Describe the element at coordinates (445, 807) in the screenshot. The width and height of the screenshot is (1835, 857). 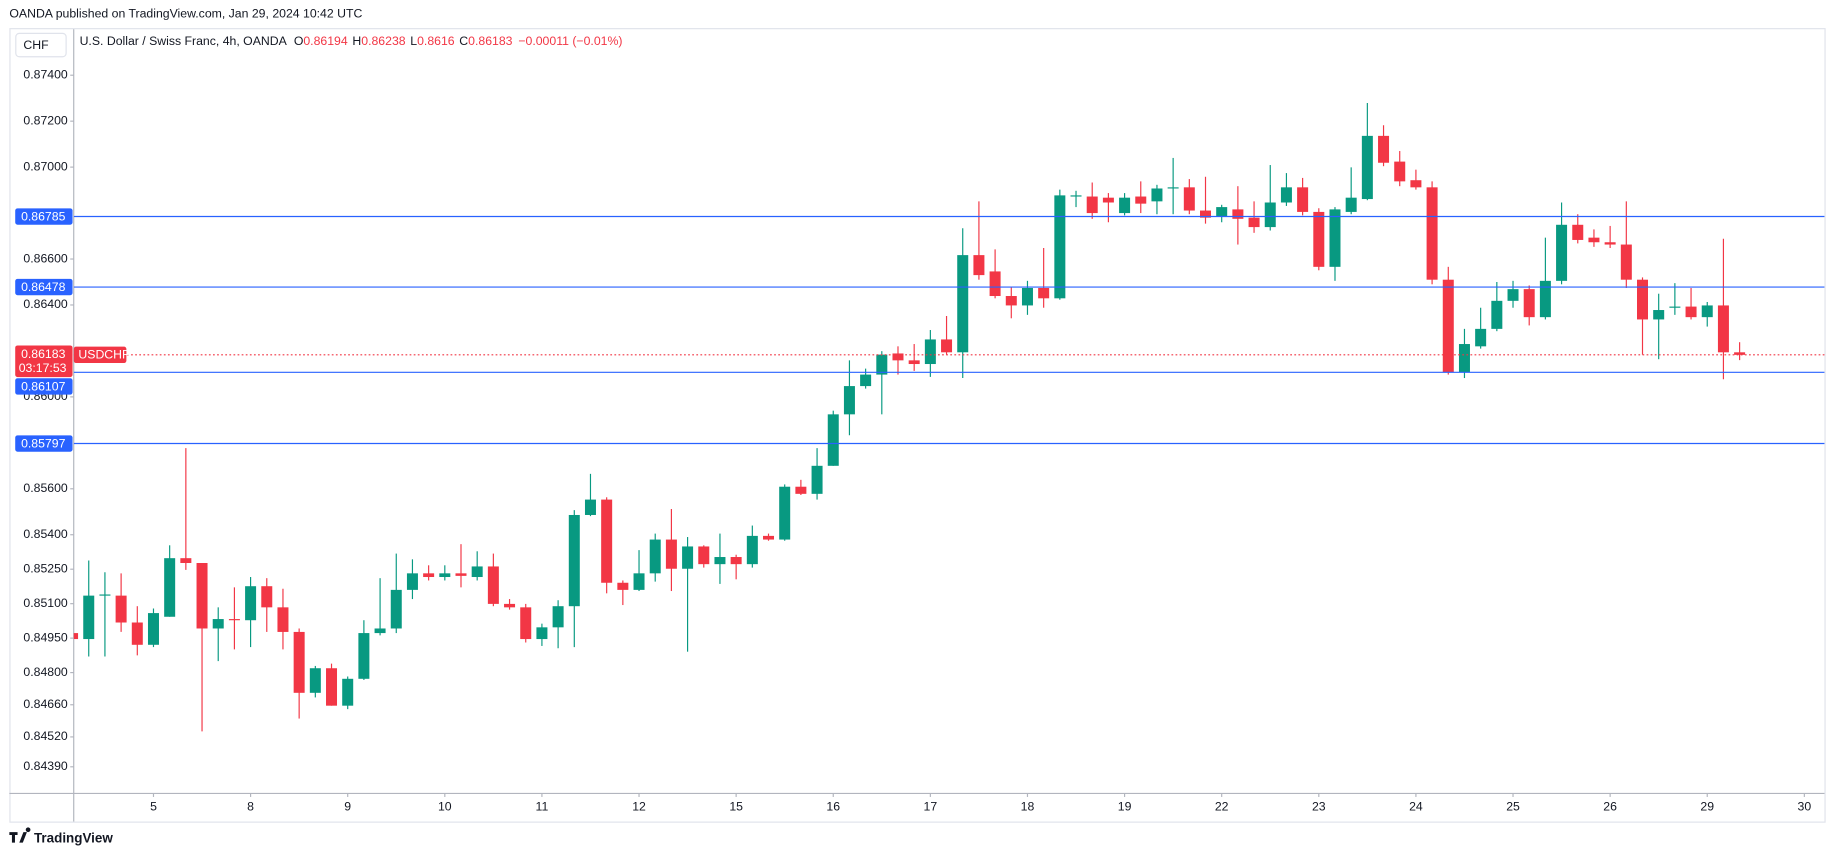
I see `x-tick-label: 10` at that location.